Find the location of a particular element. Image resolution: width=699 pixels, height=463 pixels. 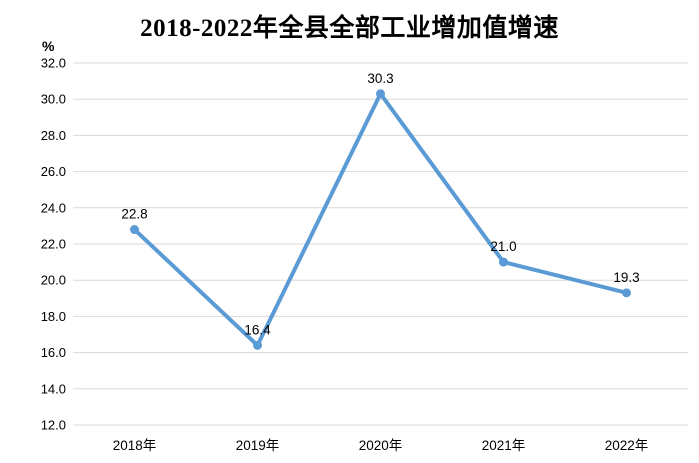

data-point-label: 21.0 is located at coordinates (503, 246).